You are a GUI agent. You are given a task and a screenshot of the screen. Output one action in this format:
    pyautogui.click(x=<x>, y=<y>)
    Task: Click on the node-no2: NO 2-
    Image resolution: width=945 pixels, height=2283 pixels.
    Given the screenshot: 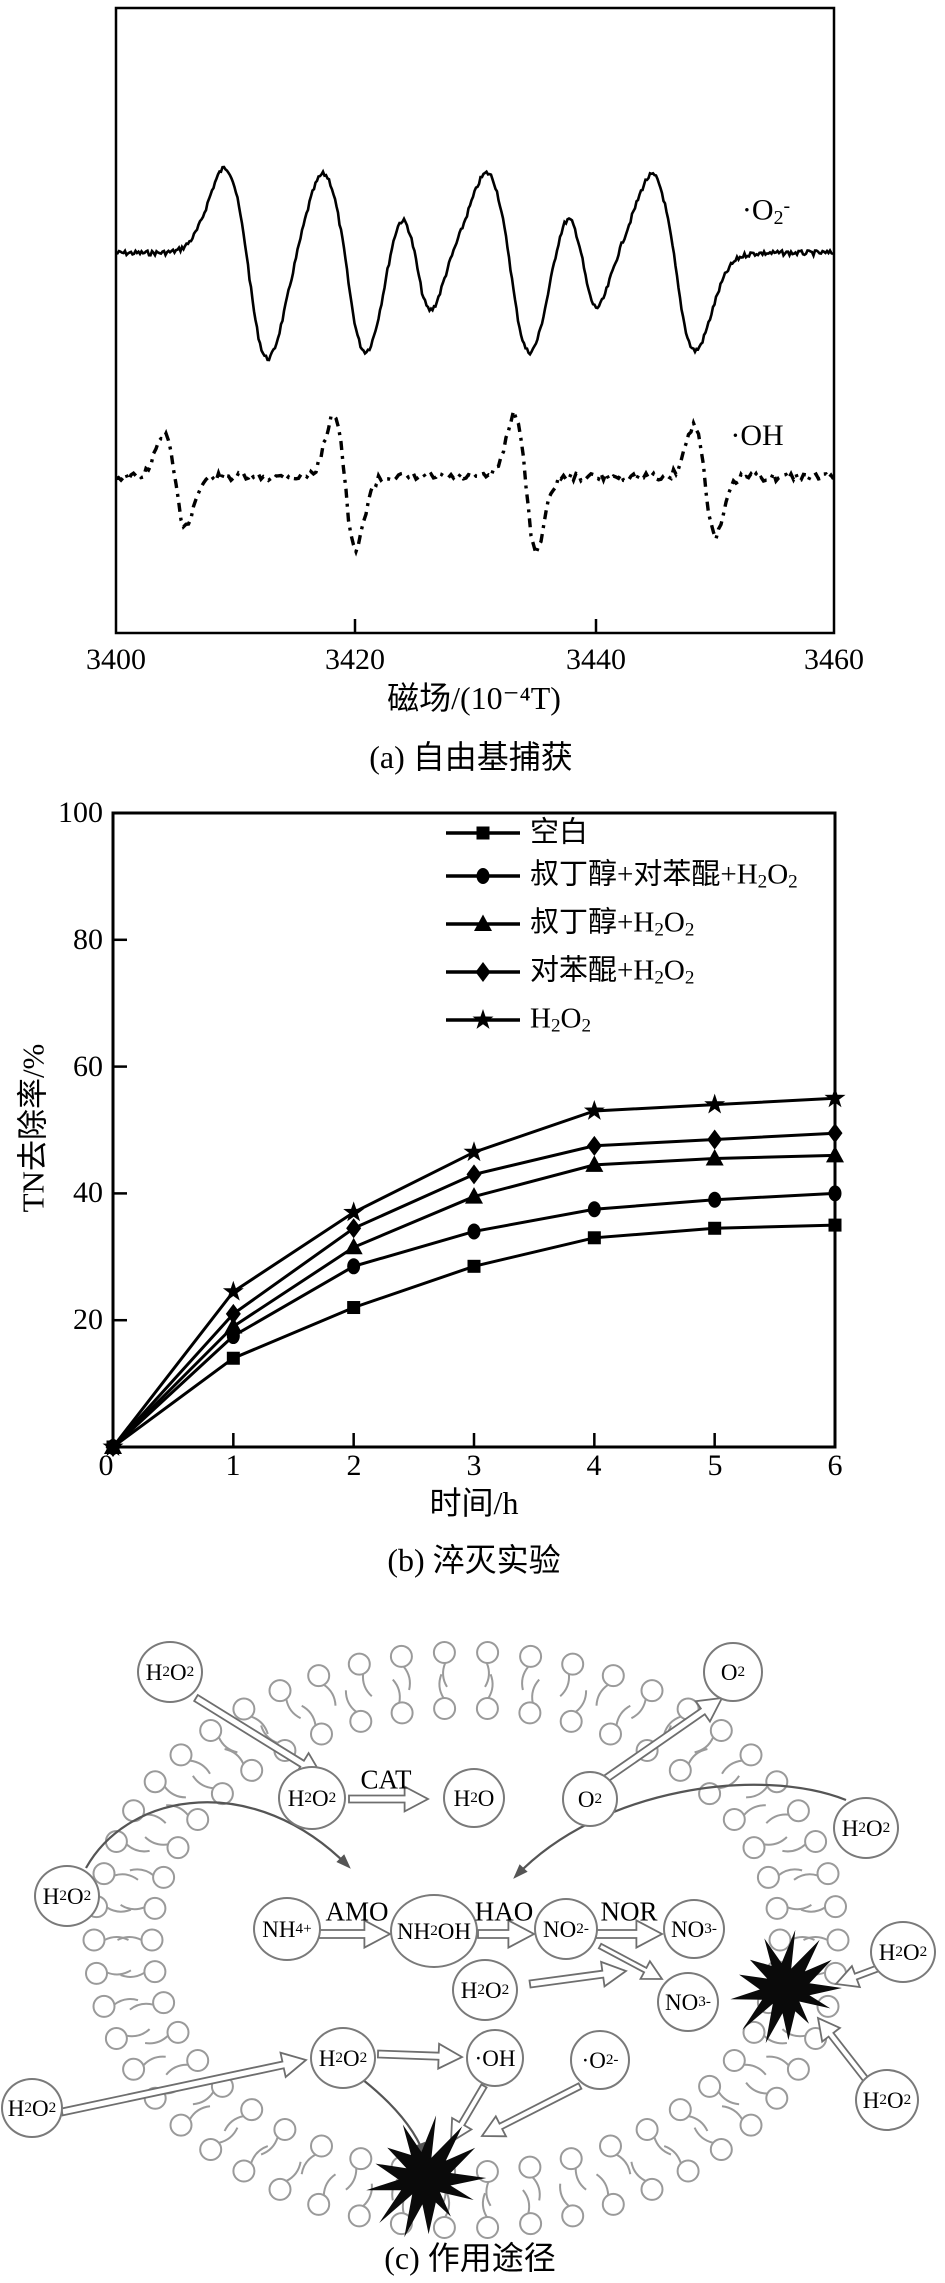 What is the action you would take?
    pyautogui.click(x=566, y=1929)
    